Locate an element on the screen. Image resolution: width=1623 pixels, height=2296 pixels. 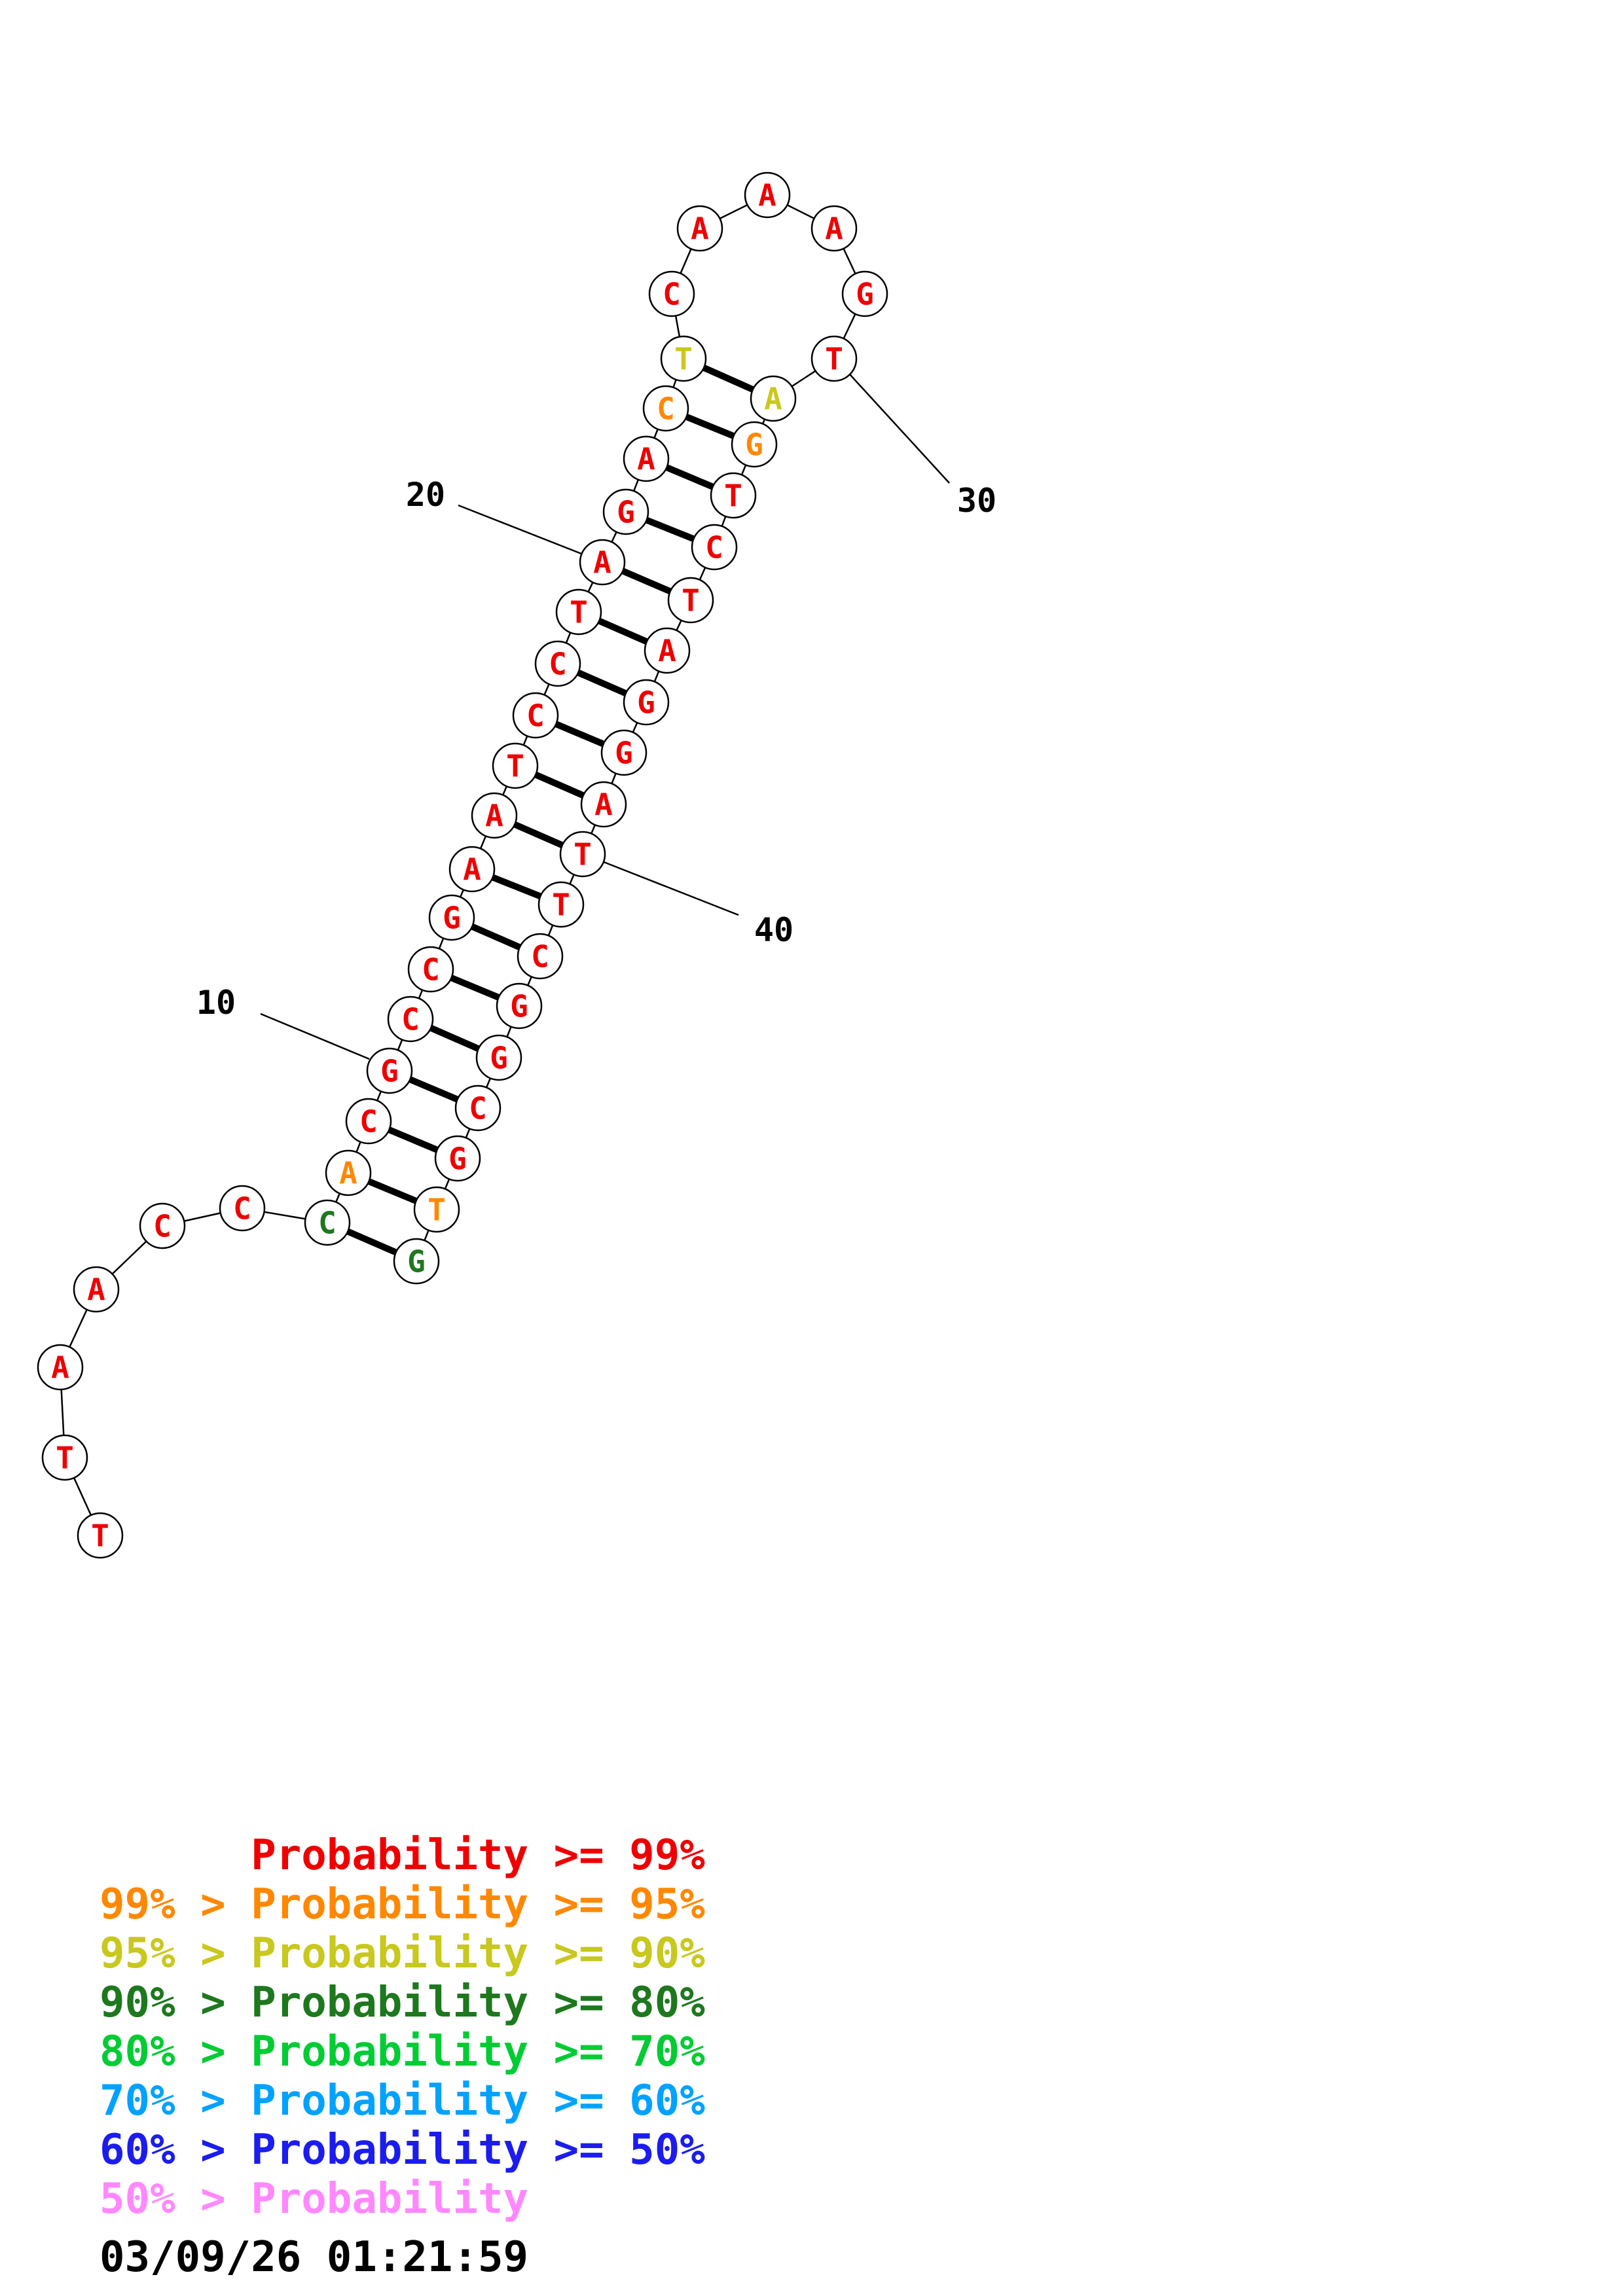
nucleotide-39: A is located at coordinates (603, 804).